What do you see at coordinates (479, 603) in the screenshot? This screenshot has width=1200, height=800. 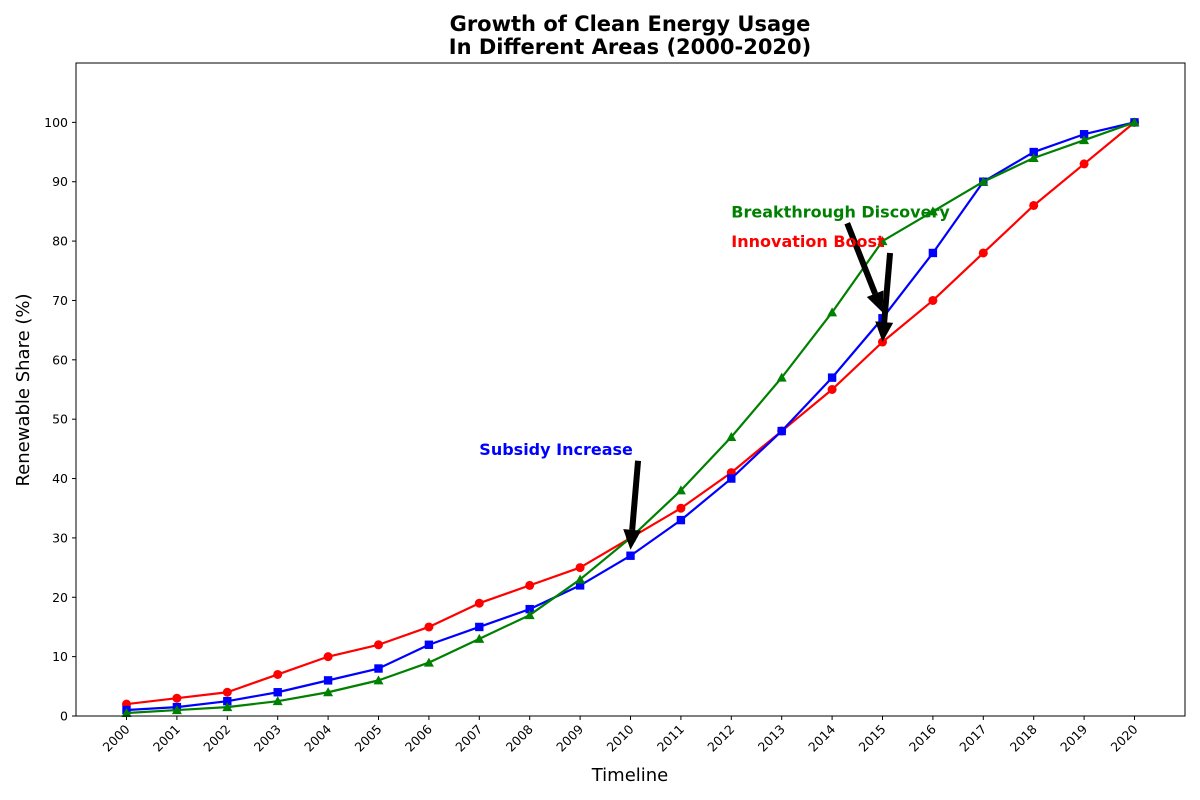 I see `series-0-point-2007` at bounding box center [479, 603].